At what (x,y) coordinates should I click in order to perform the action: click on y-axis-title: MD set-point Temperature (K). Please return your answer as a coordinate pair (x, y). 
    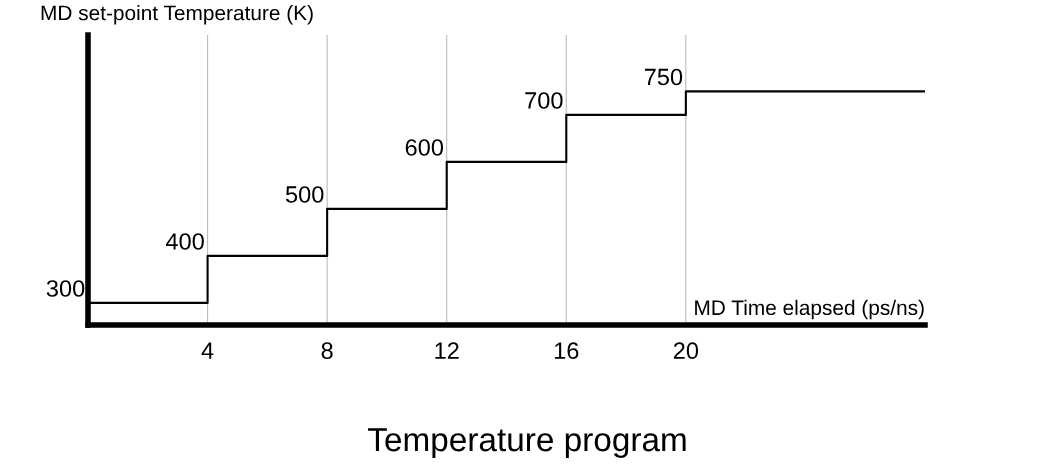
    Looking at the image, I should click on (177, 15).